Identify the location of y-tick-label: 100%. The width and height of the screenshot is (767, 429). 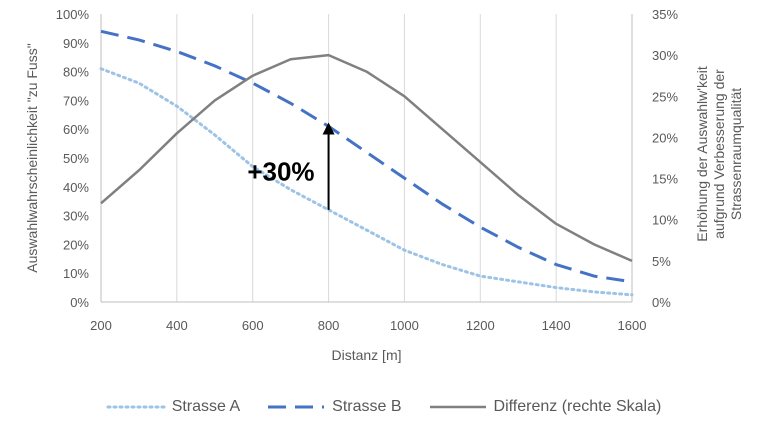
(73, 14).